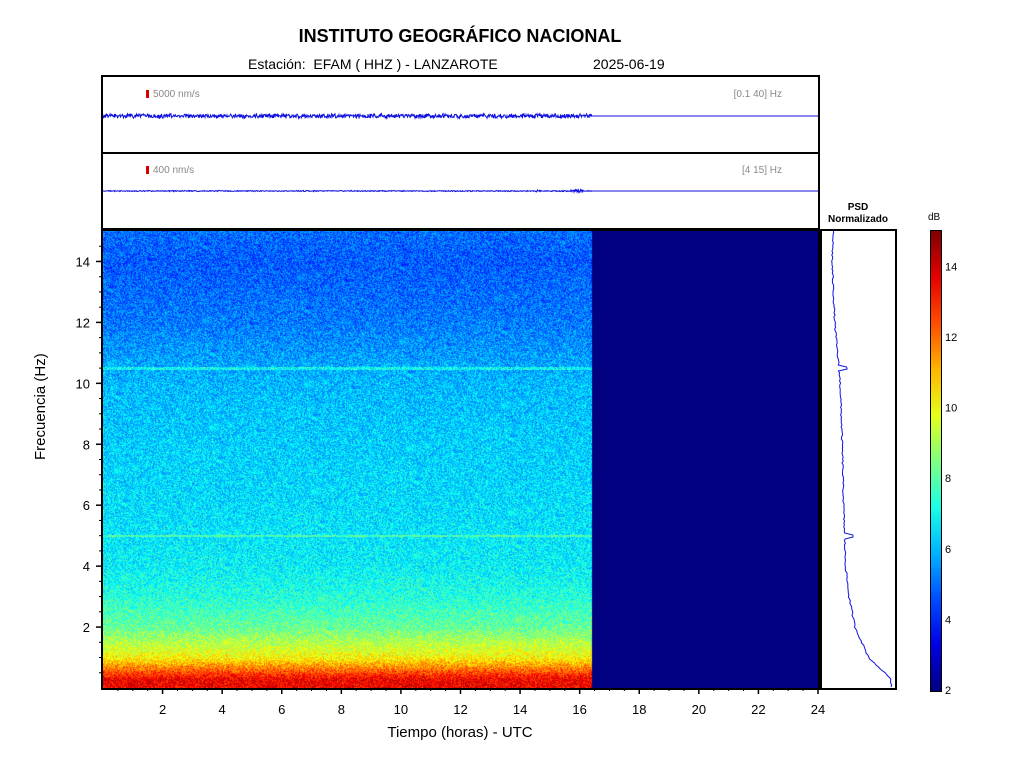 The height and width of the screenshot is (768, 1024). I want to click on band-label: [0.1 40] Hz, so click(757, 94).